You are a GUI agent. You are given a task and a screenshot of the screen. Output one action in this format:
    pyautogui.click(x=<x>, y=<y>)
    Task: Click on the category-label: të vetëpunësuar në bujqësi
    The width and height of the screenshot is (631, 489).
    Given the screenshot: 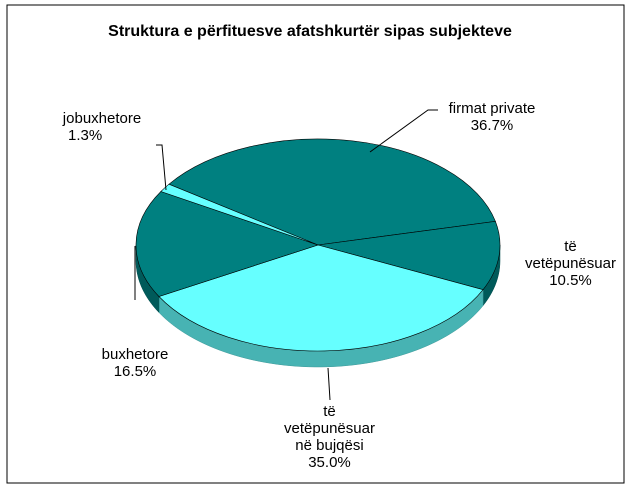 What is the action you would take?
    pyautogui.click(x=329, y=428)
    